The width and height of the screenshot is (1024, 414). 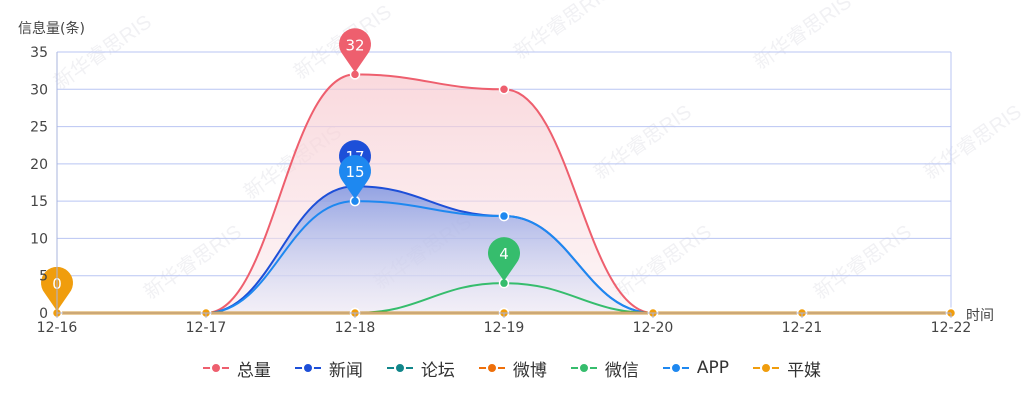 I want to click on legend-label: 微博, so click(x=530, y=368).